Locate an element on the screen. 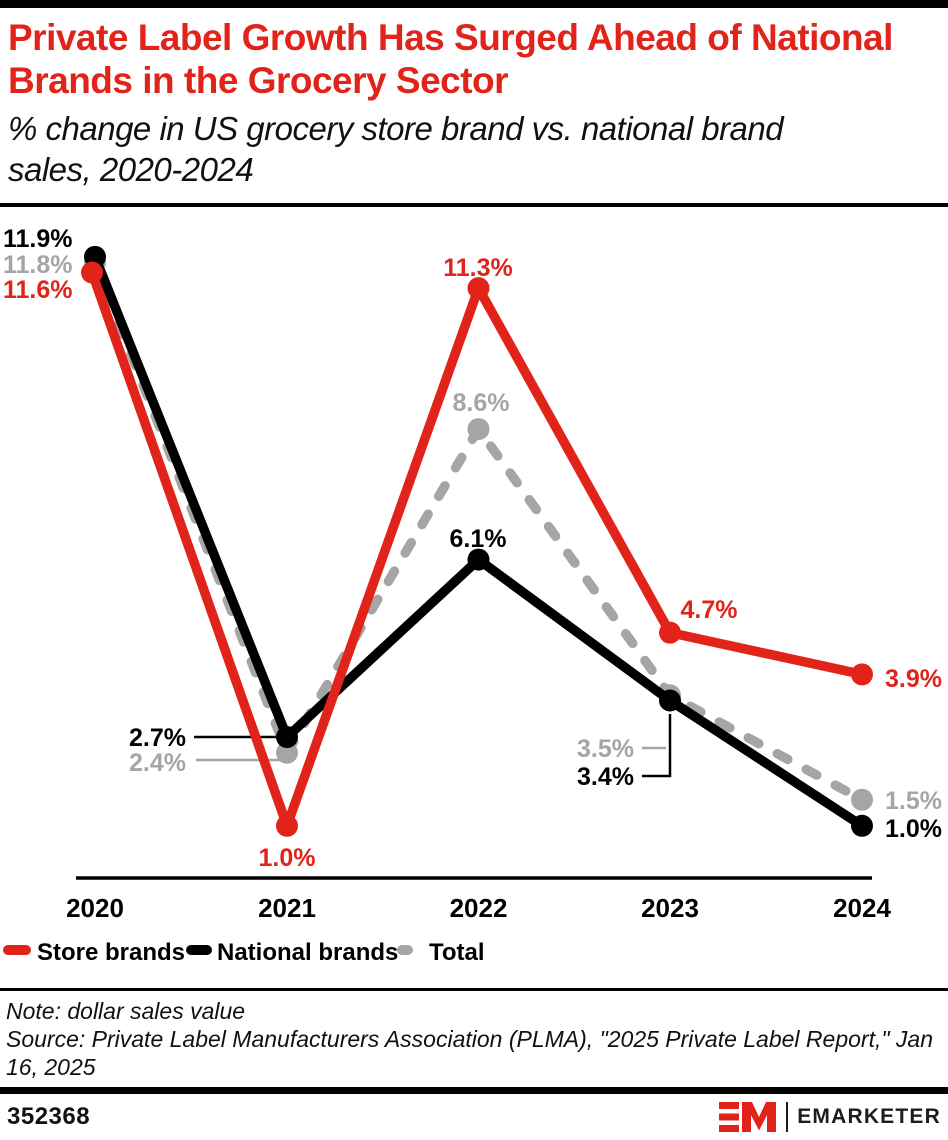 This screenshot has height=1140, width=948. footer-black-bar is located at coordinates (474, 1090).